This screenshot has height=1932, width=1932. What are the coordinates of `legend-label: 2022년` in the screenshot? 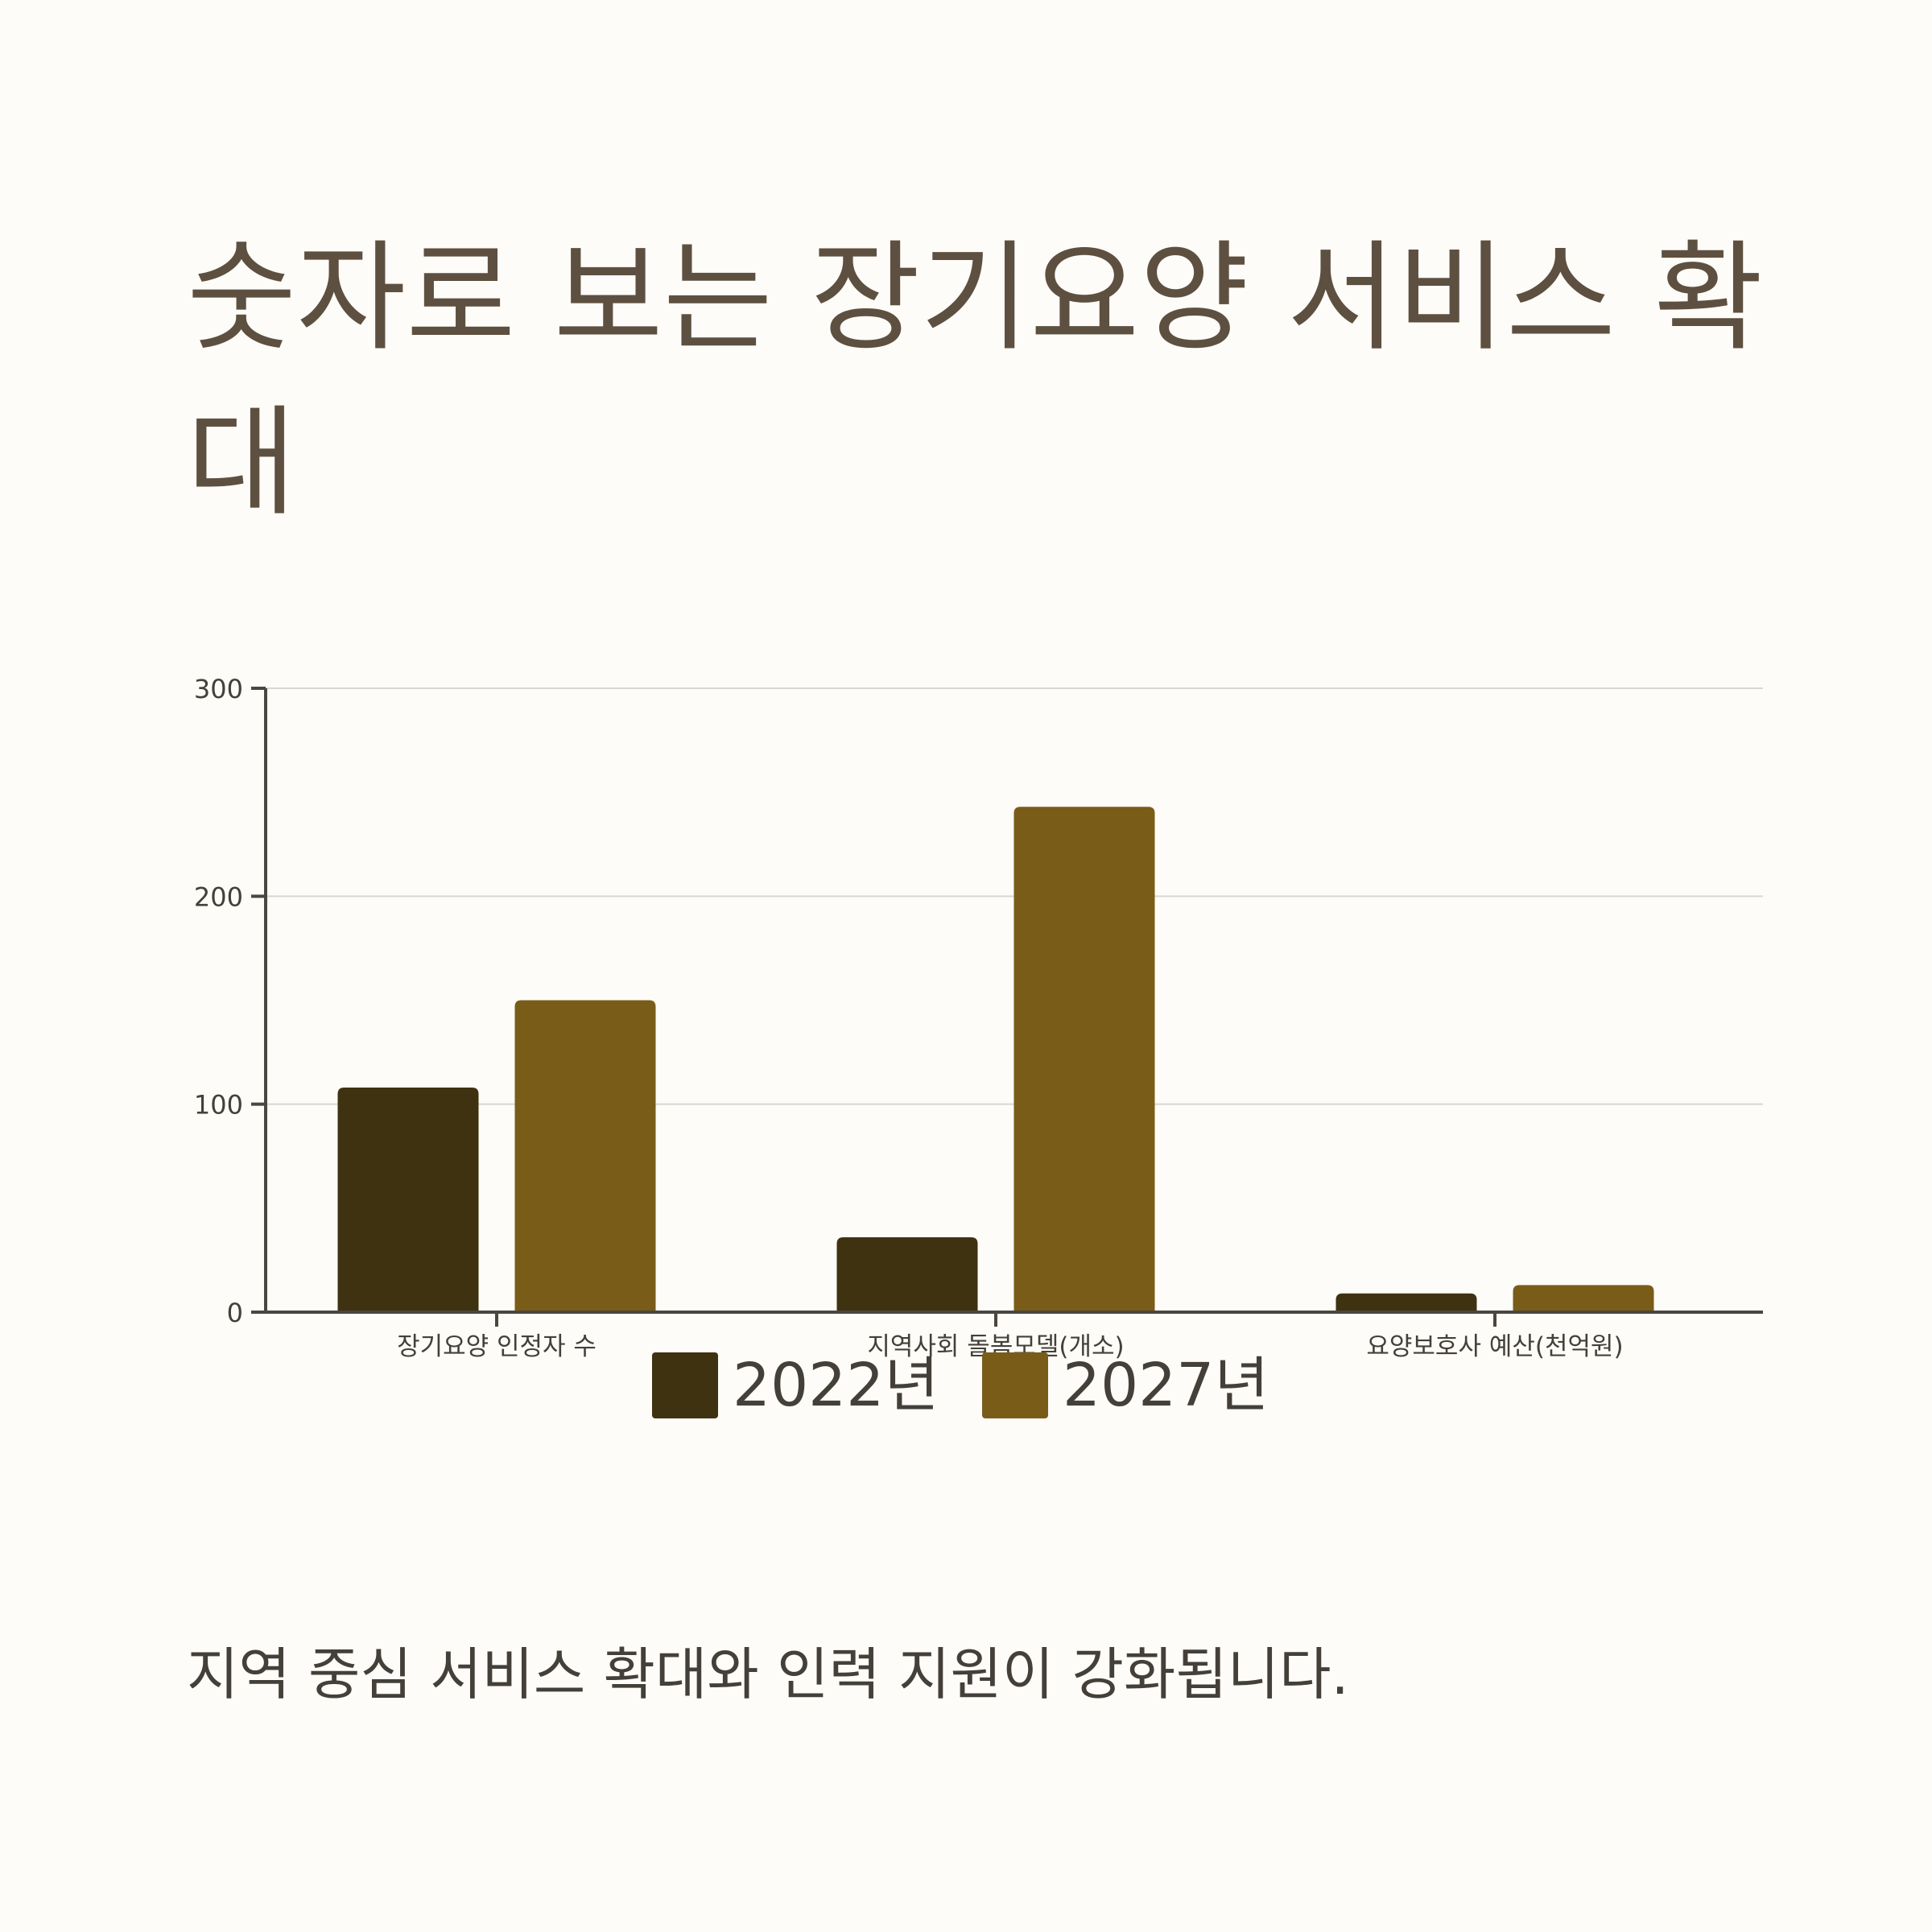 It's located at (836, 1385).